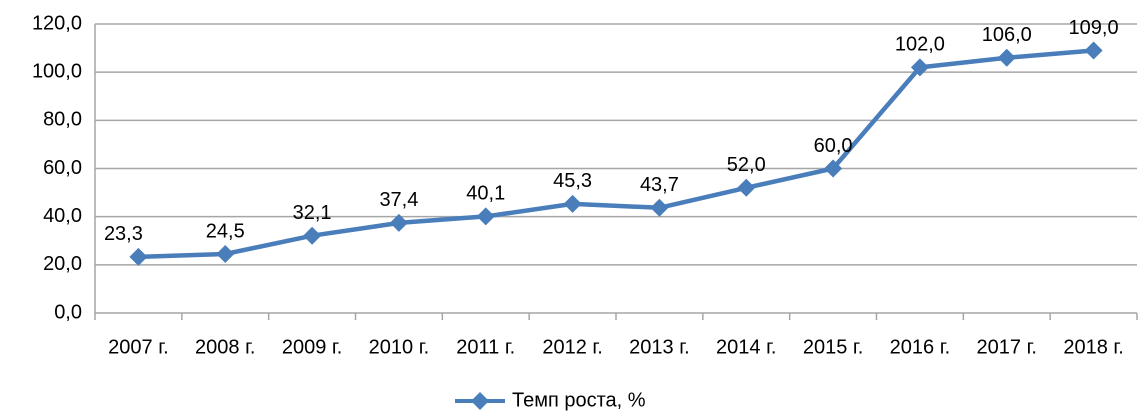 The width and height of the screenshot is (1141, 416). What do you see at coordinates (659, 185) in the screenshot?
I see `data-label: 43,7` at bounding box center [659, 185].